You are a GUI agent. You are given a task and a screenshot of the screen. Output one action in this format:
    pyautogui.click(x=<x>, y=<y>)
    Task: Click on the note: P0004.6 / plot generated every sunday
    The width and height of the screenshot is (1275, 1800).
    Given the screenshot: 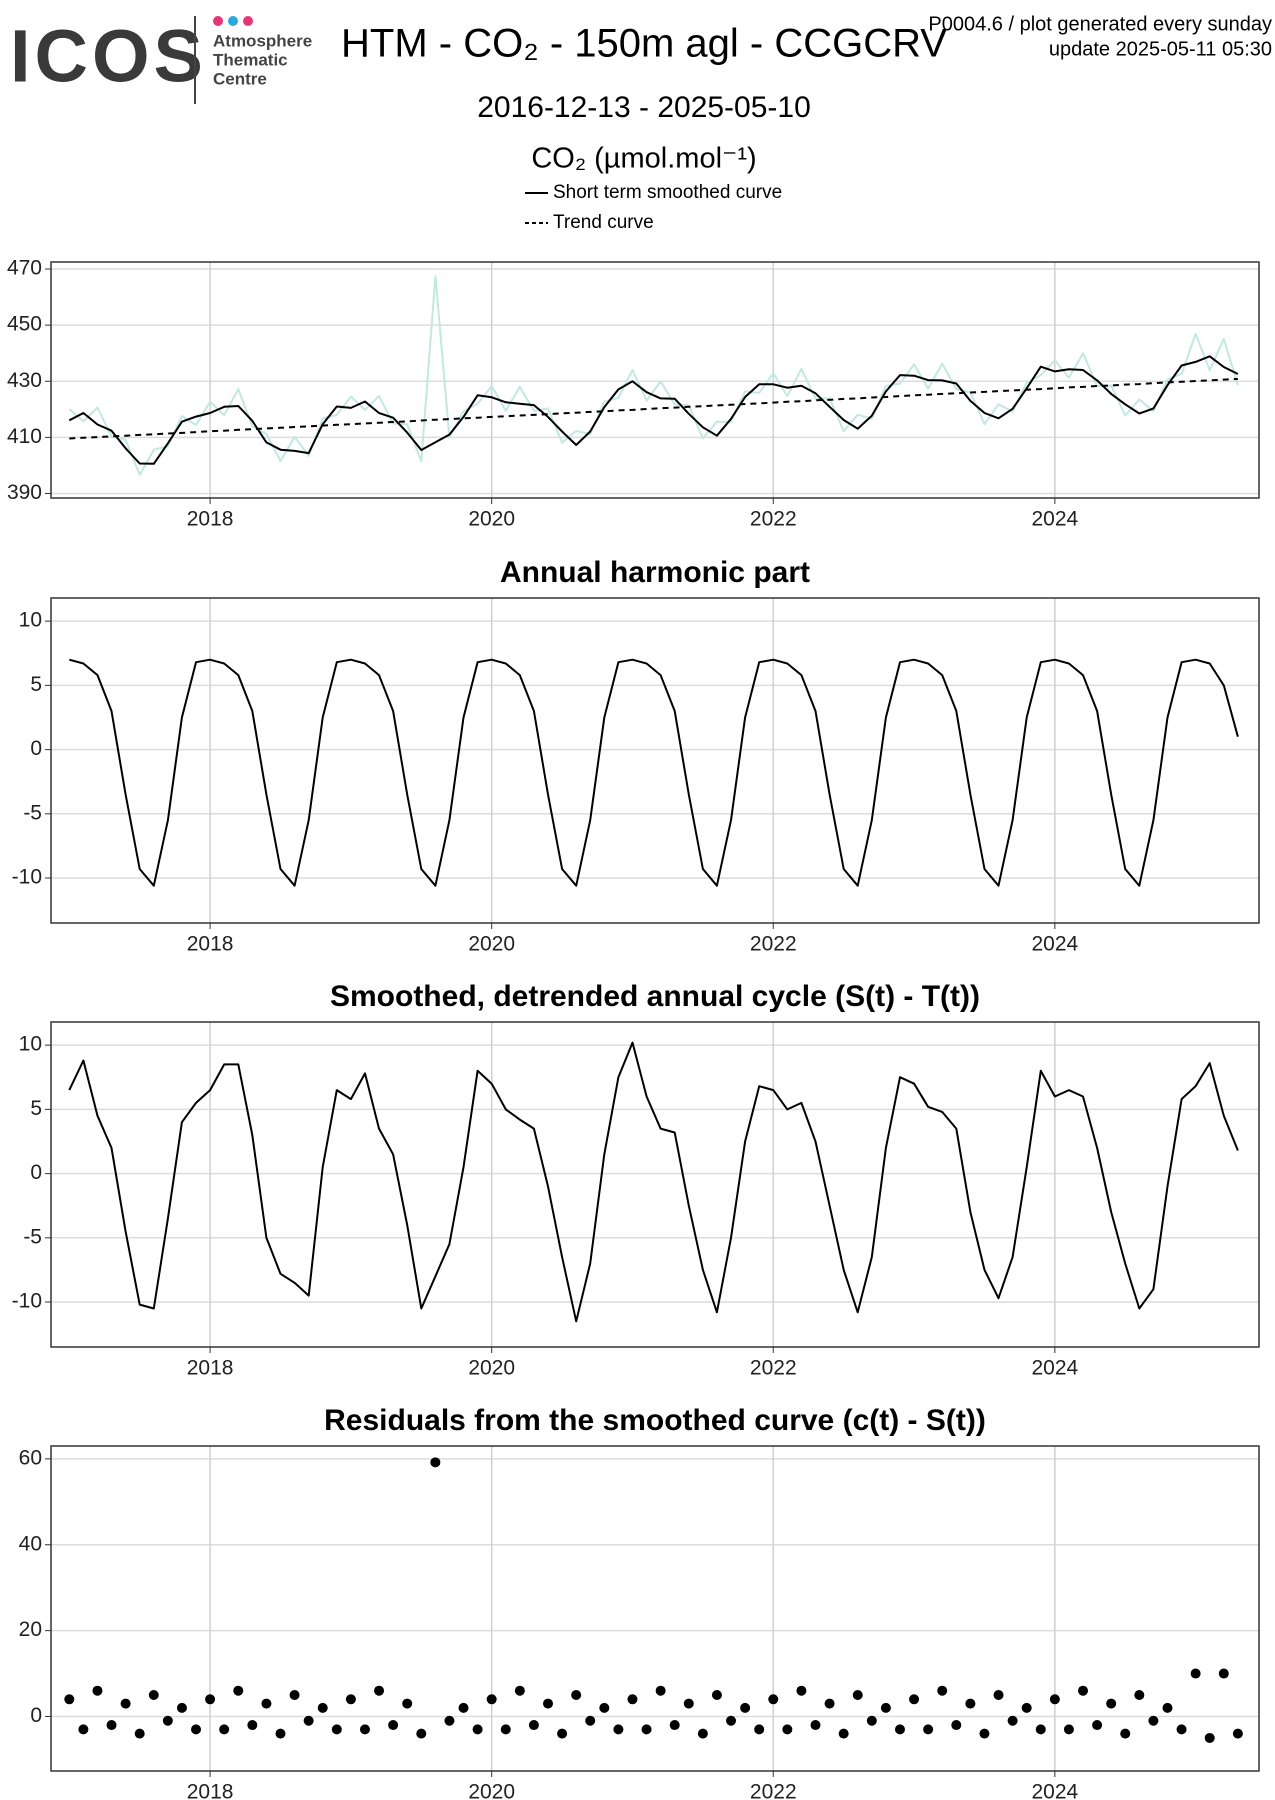 What is the action you would take?
    pyautogui.click(x=1100, y=24)
    